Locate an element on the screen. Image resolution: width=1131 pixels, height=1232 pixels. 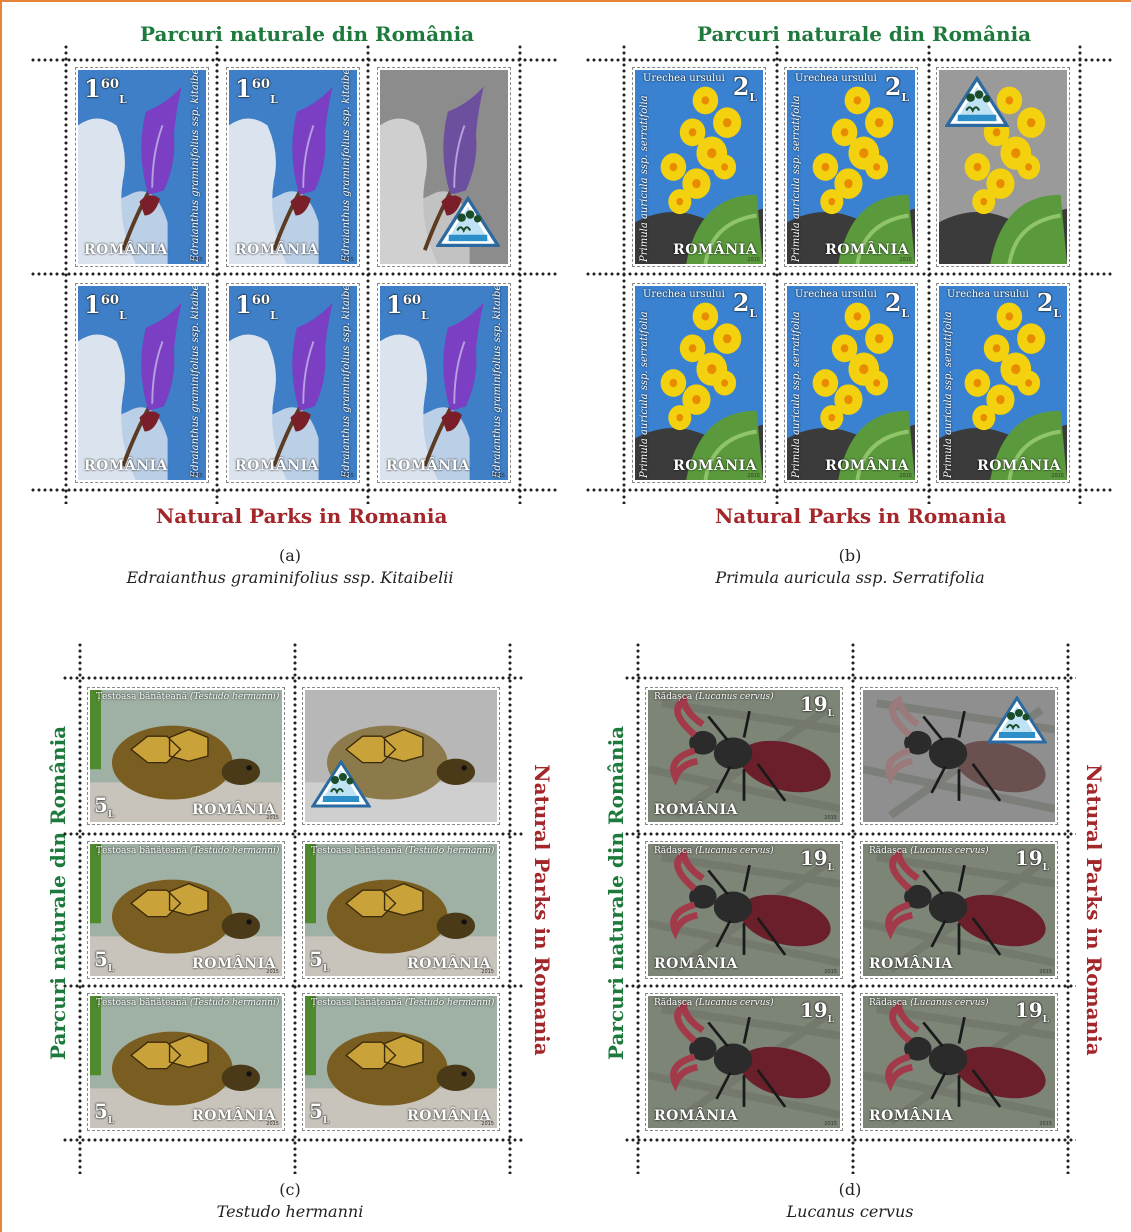
sheet-a-title-bottom: Natural Parks in Romania is located at coordinates (302, 516).